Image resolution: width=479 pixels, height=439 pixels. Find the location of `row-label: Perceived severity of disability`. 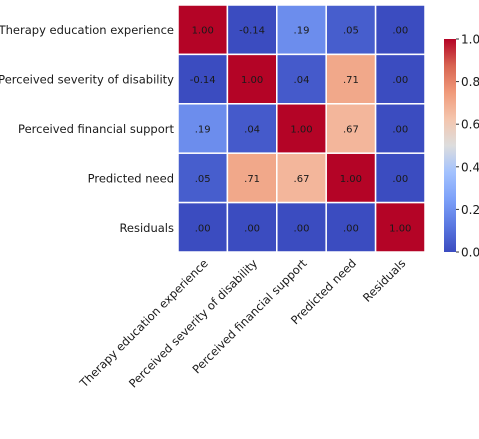

row-label: Perceived severity of disability is located at coordinates (87, 80).